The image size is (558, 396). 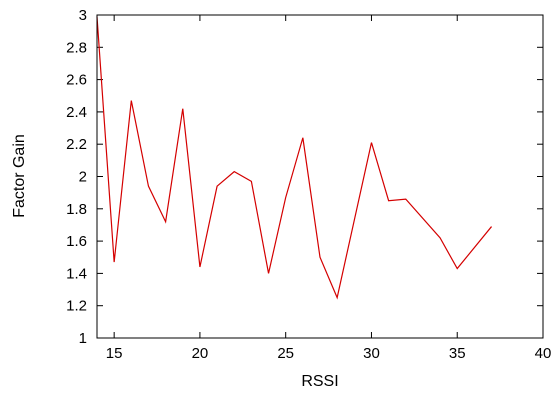 I want to click on x-tick-label: 20, so click(x=200, y=353).